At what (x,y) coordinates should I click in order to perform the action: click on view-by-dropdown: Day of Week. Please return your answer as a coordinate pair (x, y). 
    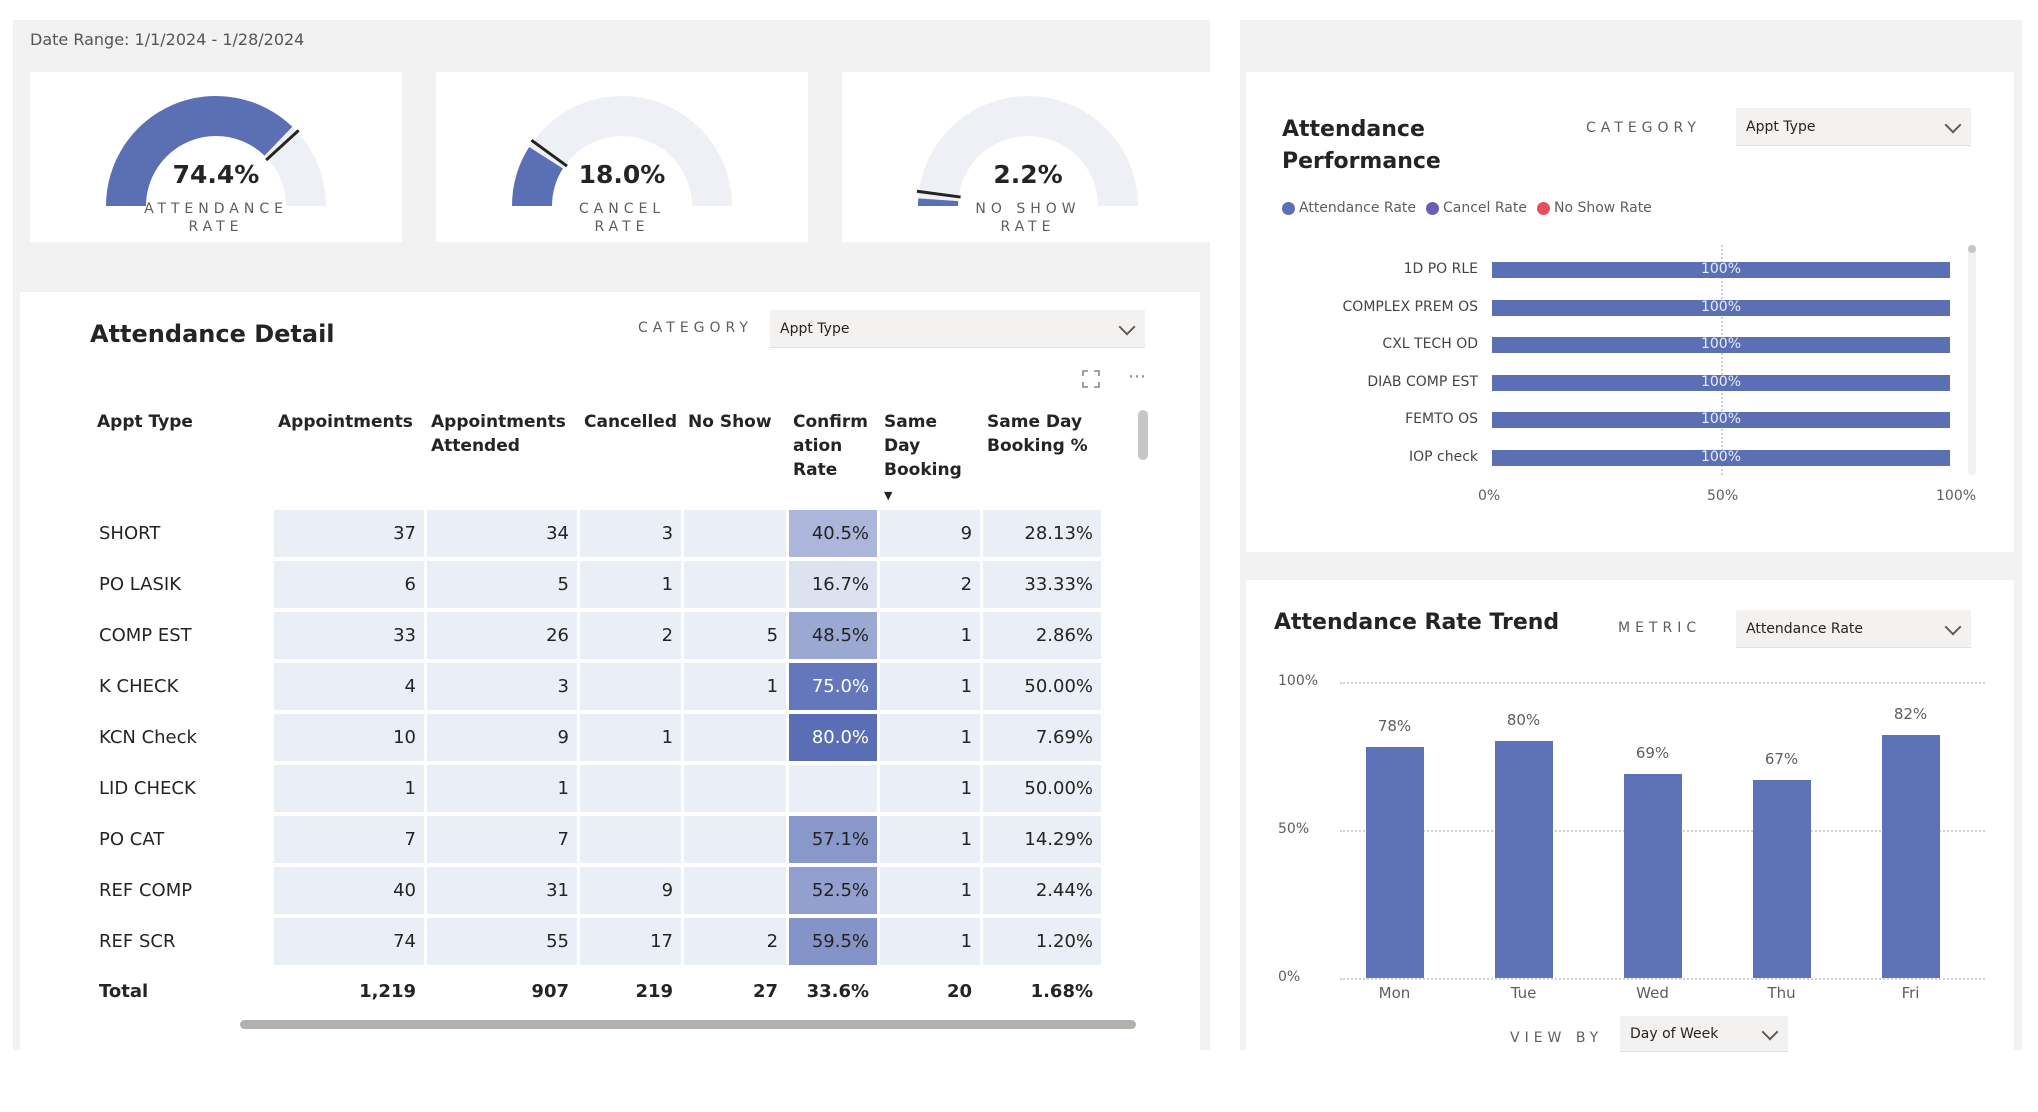
    Looking at the image, I should click on (1704, 1034).